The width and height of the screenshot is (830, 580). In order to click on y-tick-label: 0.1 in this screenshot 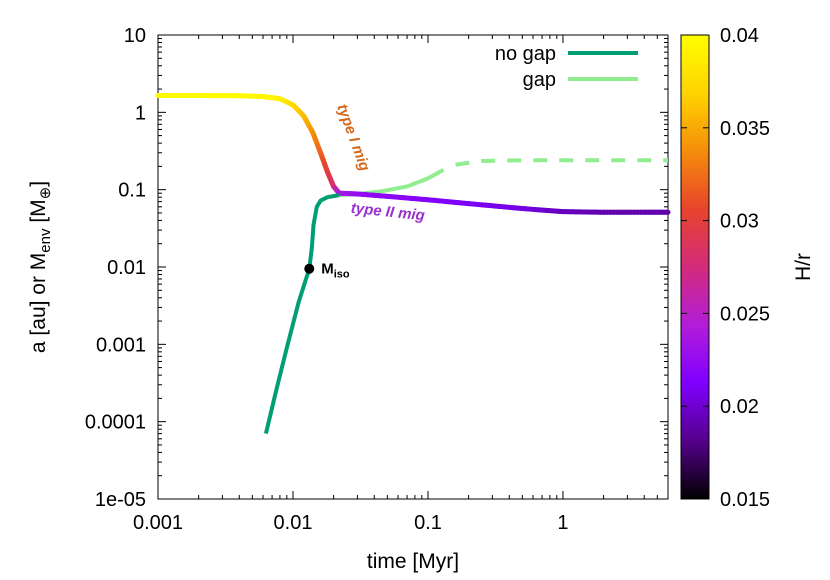, I will do `click(132, 191)`.